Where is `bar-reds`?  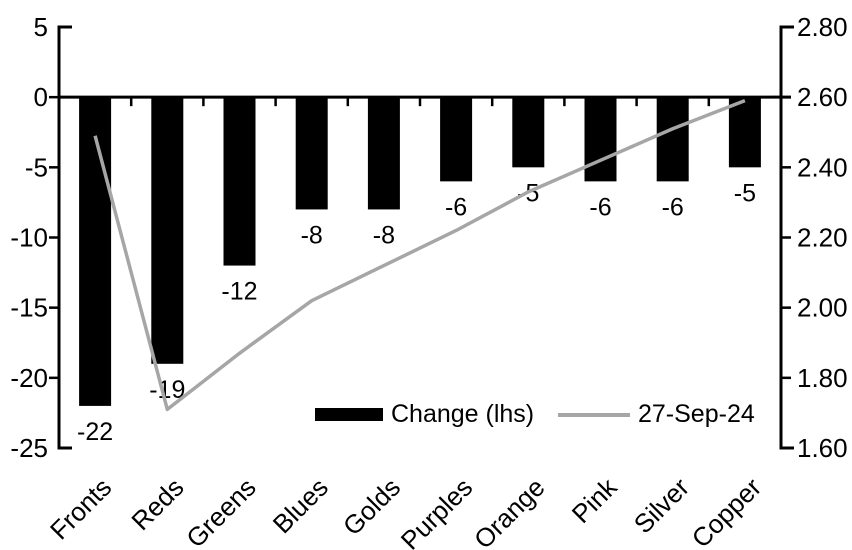
bar-reds is located at coordinates (167, 230).